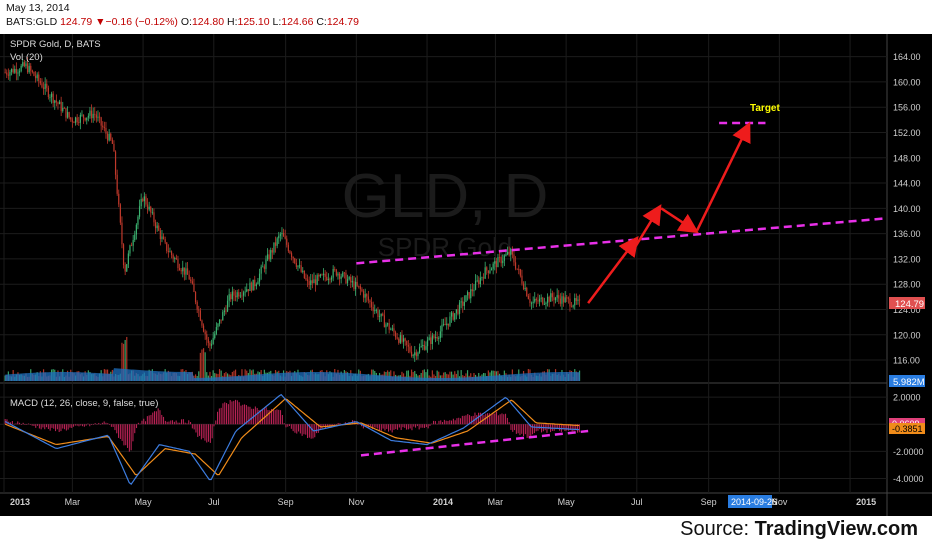 The width and height of the screenshot is (932, 550). What do you see at coordinates (754, 502) in the screenshot?
I see `cursor-date-text: 2014-09-26` at bounding box center [754, 502].